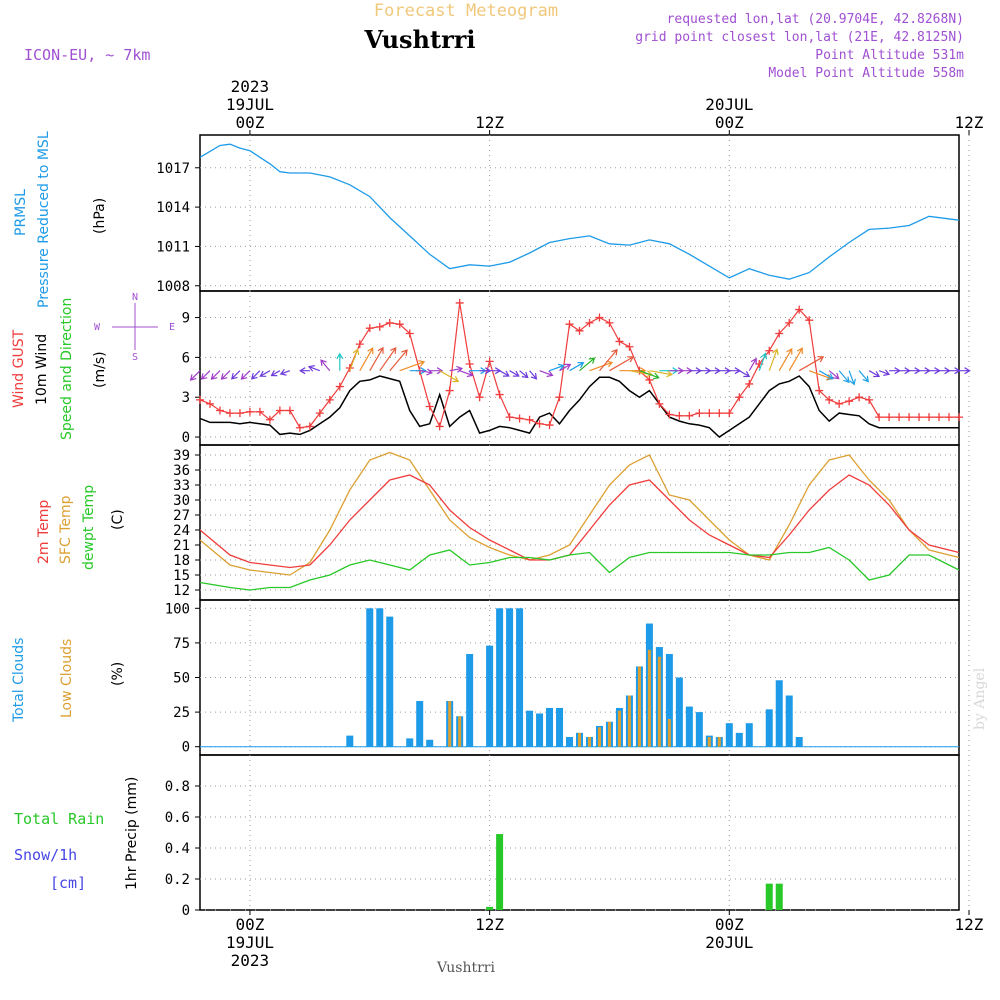 The width and height of the screenshot is (1000, 1000). Describe the element at coordinates (21, 212) in the screenshot. I see `pressure-label-1: PRMSL` at that location.